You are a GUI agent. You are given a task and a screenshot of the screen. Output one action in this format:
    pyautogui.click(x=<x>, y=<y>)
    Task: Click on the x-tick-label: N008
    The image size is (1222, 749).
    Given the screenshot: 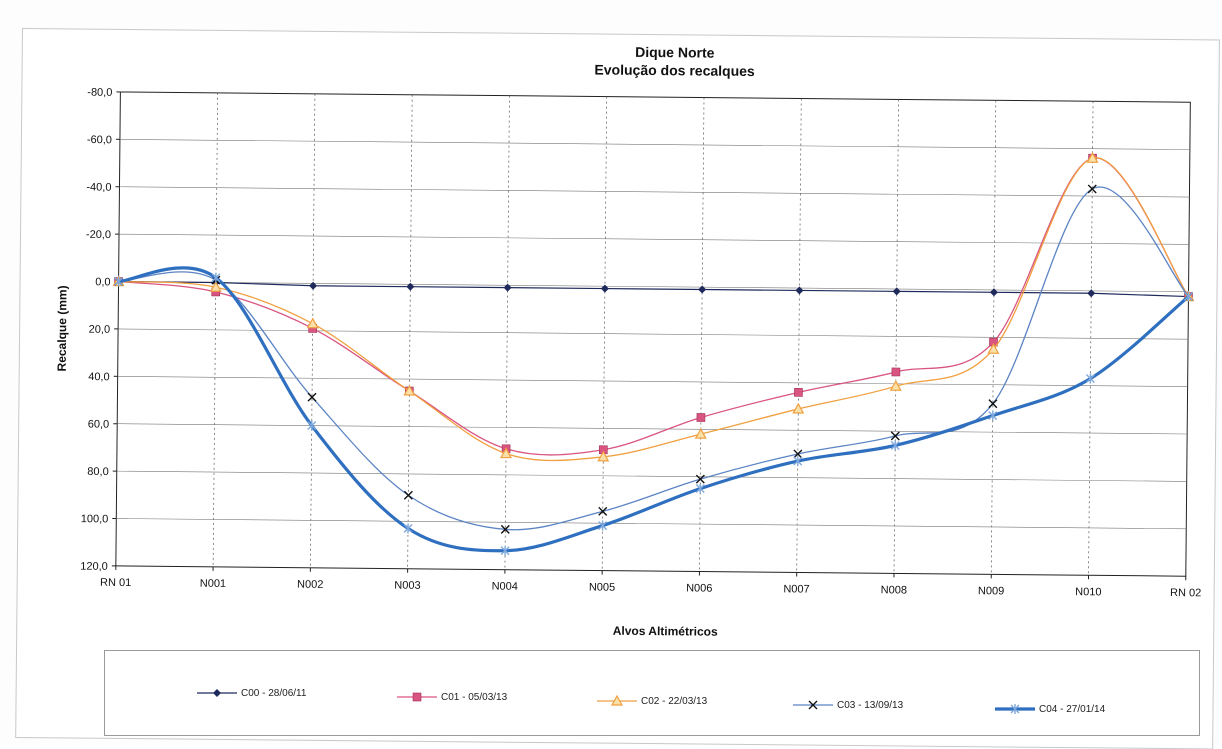 What is the action you would take?
    pyautogui.click(x=894, y=590)
    